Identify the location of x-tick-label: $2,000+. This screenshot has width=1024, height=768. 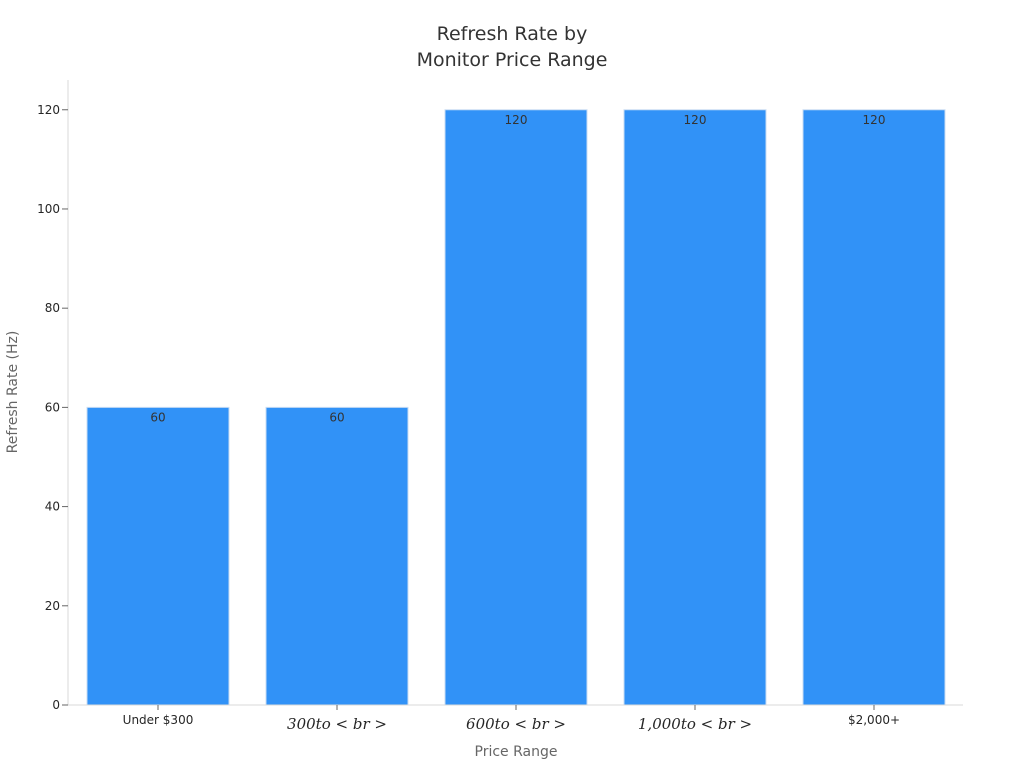
(874, 720).